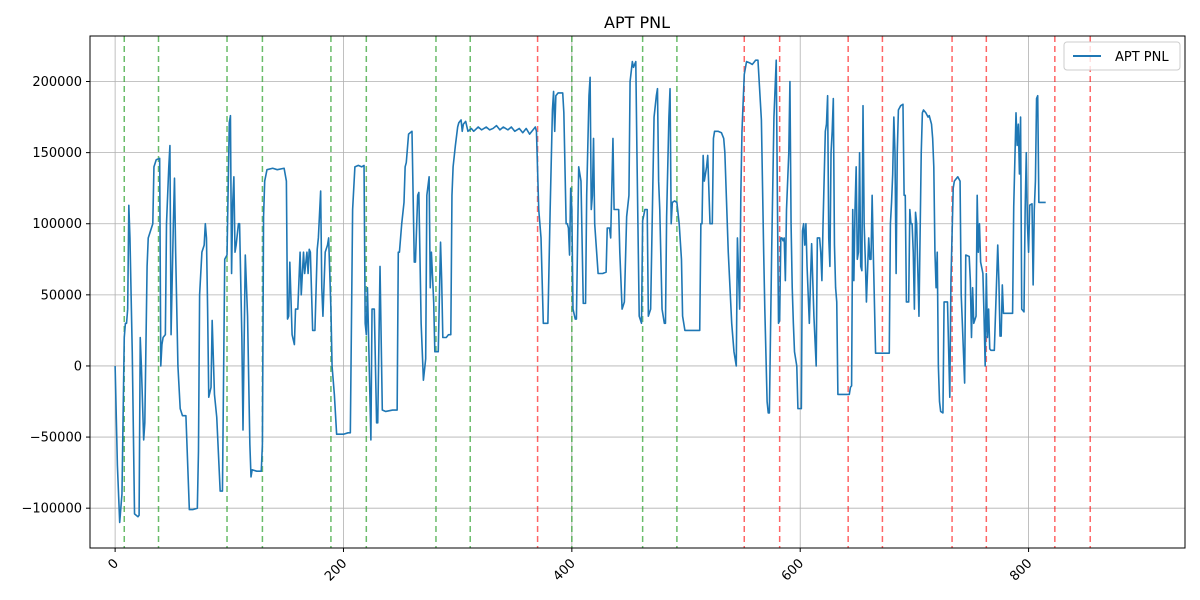 The height and width of the screenshot is (600, 1200). What do you see at coordinates (57, 82) in the screenshot?
I see `y-tick-label: 200000` at bounding box center [57, 82].